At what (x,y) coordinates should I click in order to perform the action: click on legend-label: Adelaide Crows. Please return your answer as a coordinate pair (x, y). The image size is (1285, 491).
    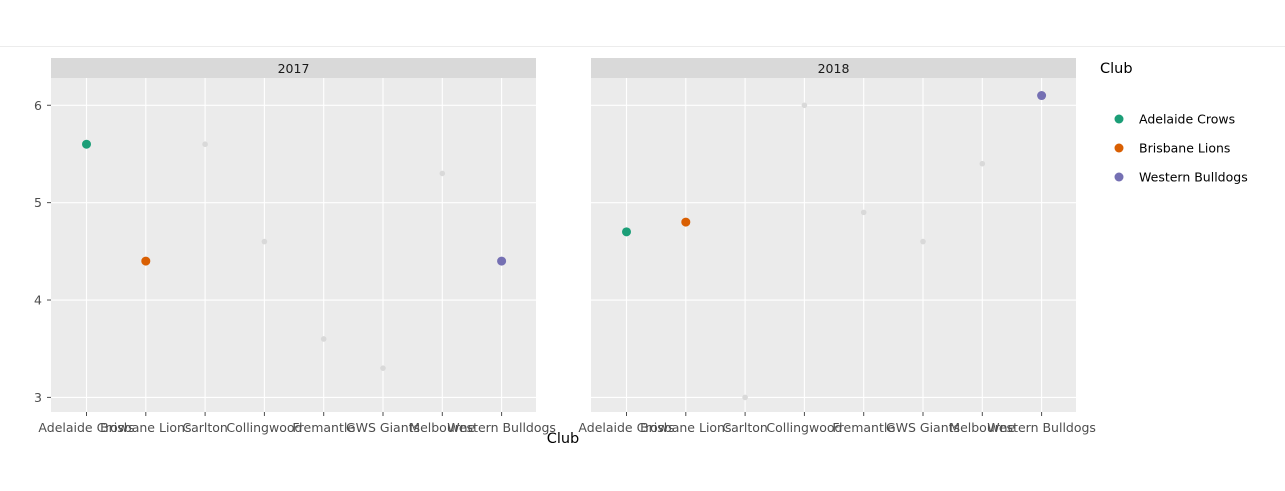
    Looking at the image, I should click on (1187, 119).